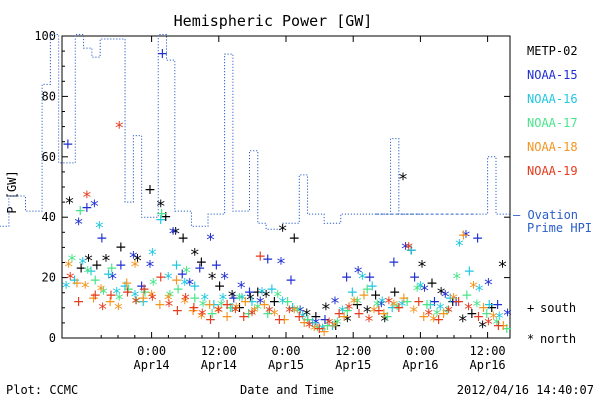 The image size is (600, 400). I want to click on x-axis-label: Date and Time, so click(287, 390).